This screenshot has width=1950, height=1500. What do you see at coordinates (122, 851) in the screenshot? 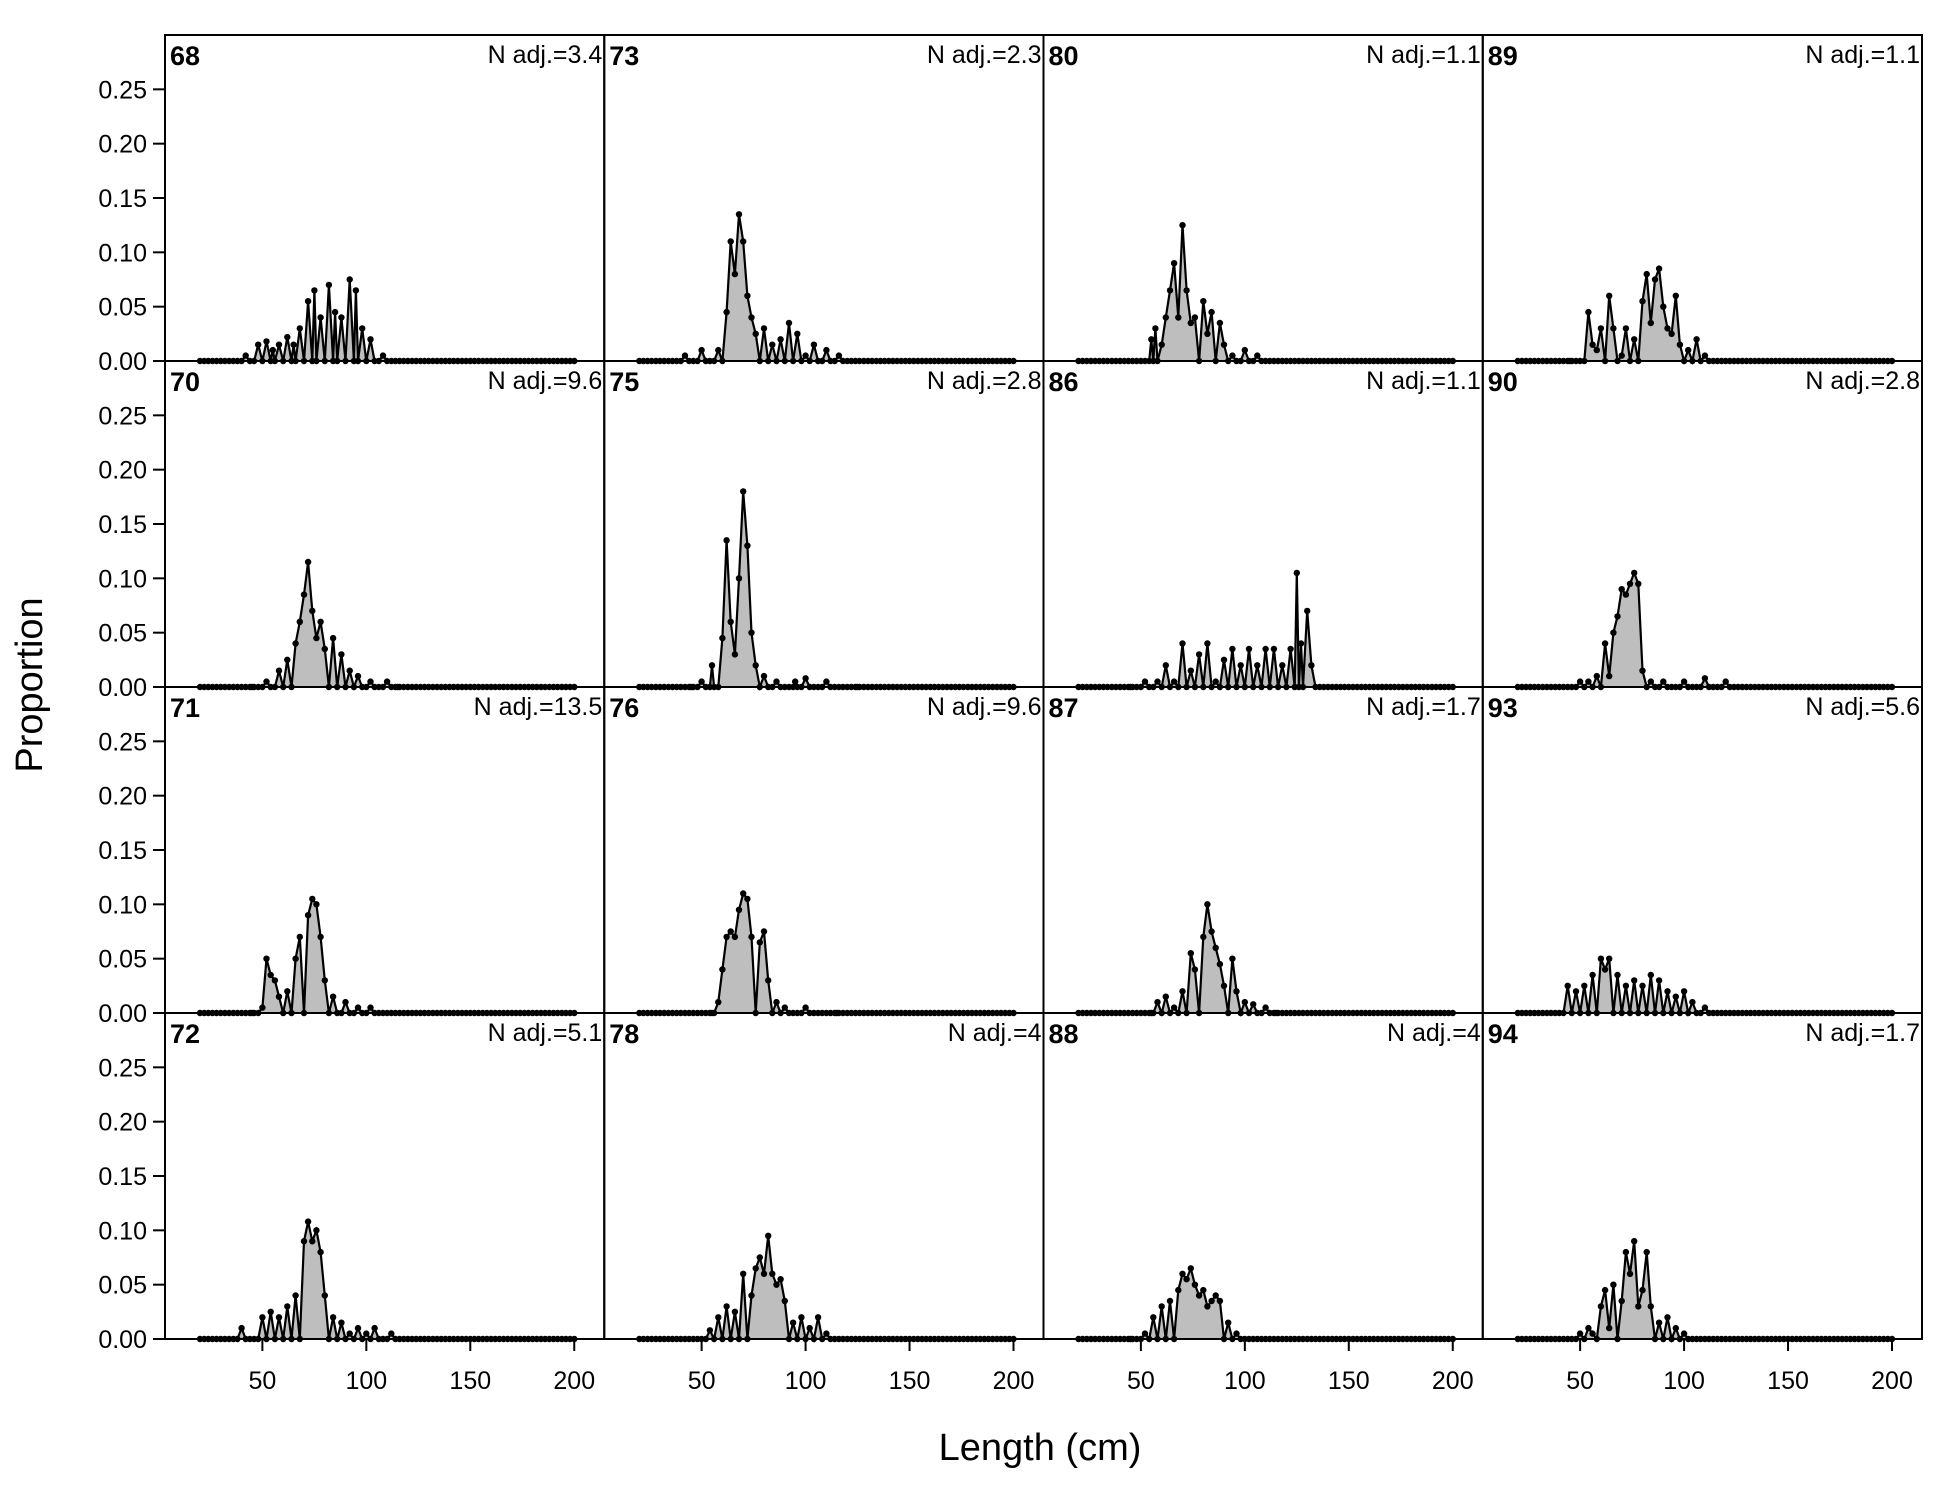
I see `y-tick-label: 0.15` at bounding box center [122, 851].